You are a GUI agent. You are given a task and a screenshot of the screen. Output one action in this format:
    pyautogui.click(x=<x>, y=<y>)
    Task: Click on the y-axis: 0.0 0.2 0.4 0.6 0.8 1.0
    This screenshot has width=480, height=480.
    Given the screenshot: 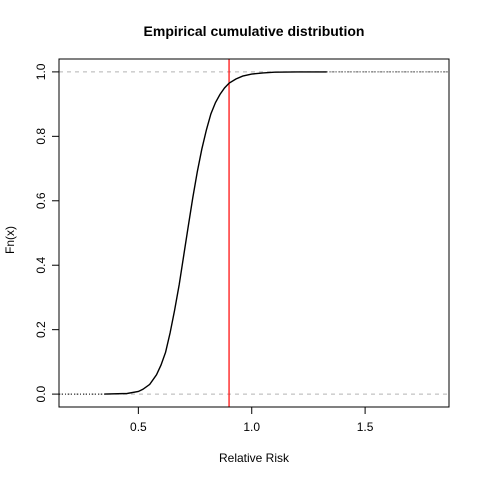 What is the action you would take?
    pyautogui.click(x=46, y=232)
    